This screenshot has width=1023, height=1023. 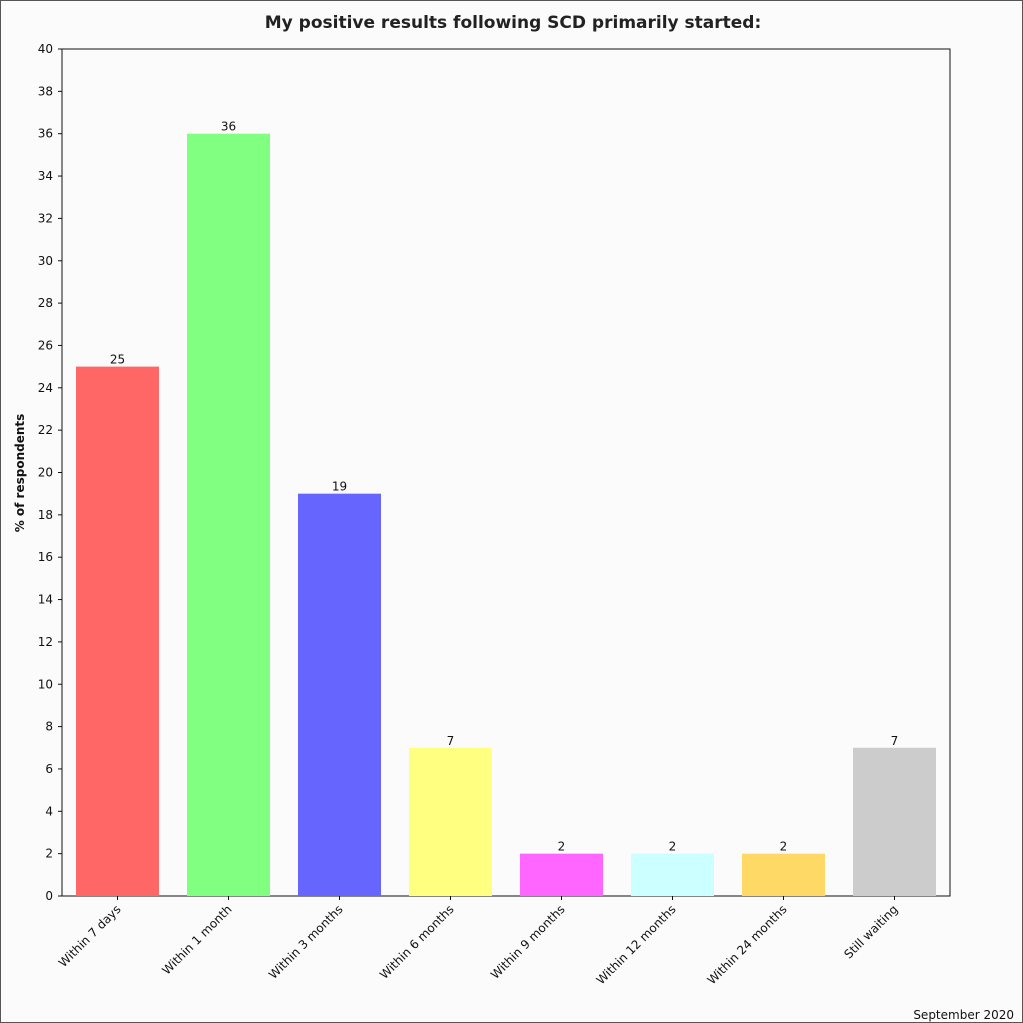 I want to click on y-tick-label: 24, so click(x=45, y=388).